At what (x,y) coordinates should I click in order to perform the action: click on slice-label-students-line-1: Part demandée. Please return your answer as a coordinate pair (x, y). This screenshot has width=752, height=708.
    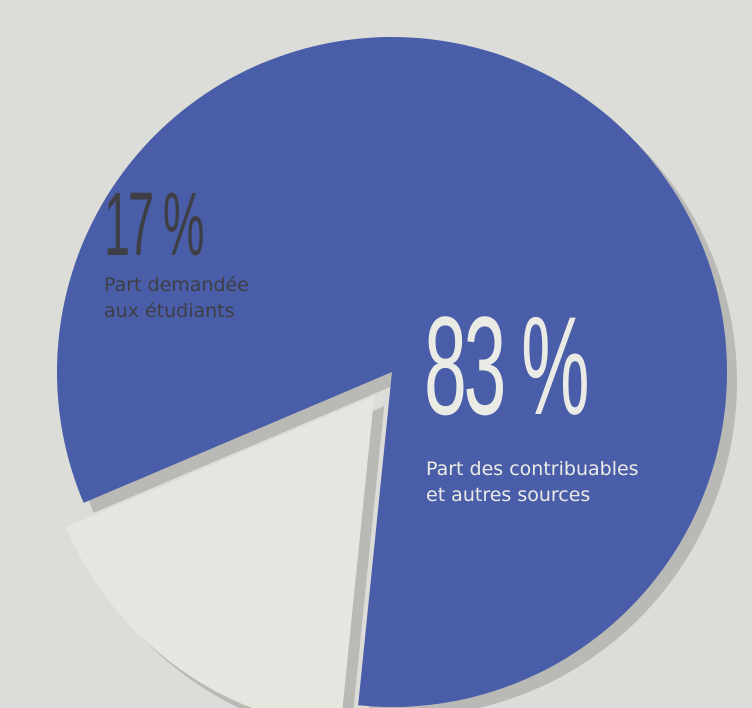
    Looking at the image, I should click on (176, 285).